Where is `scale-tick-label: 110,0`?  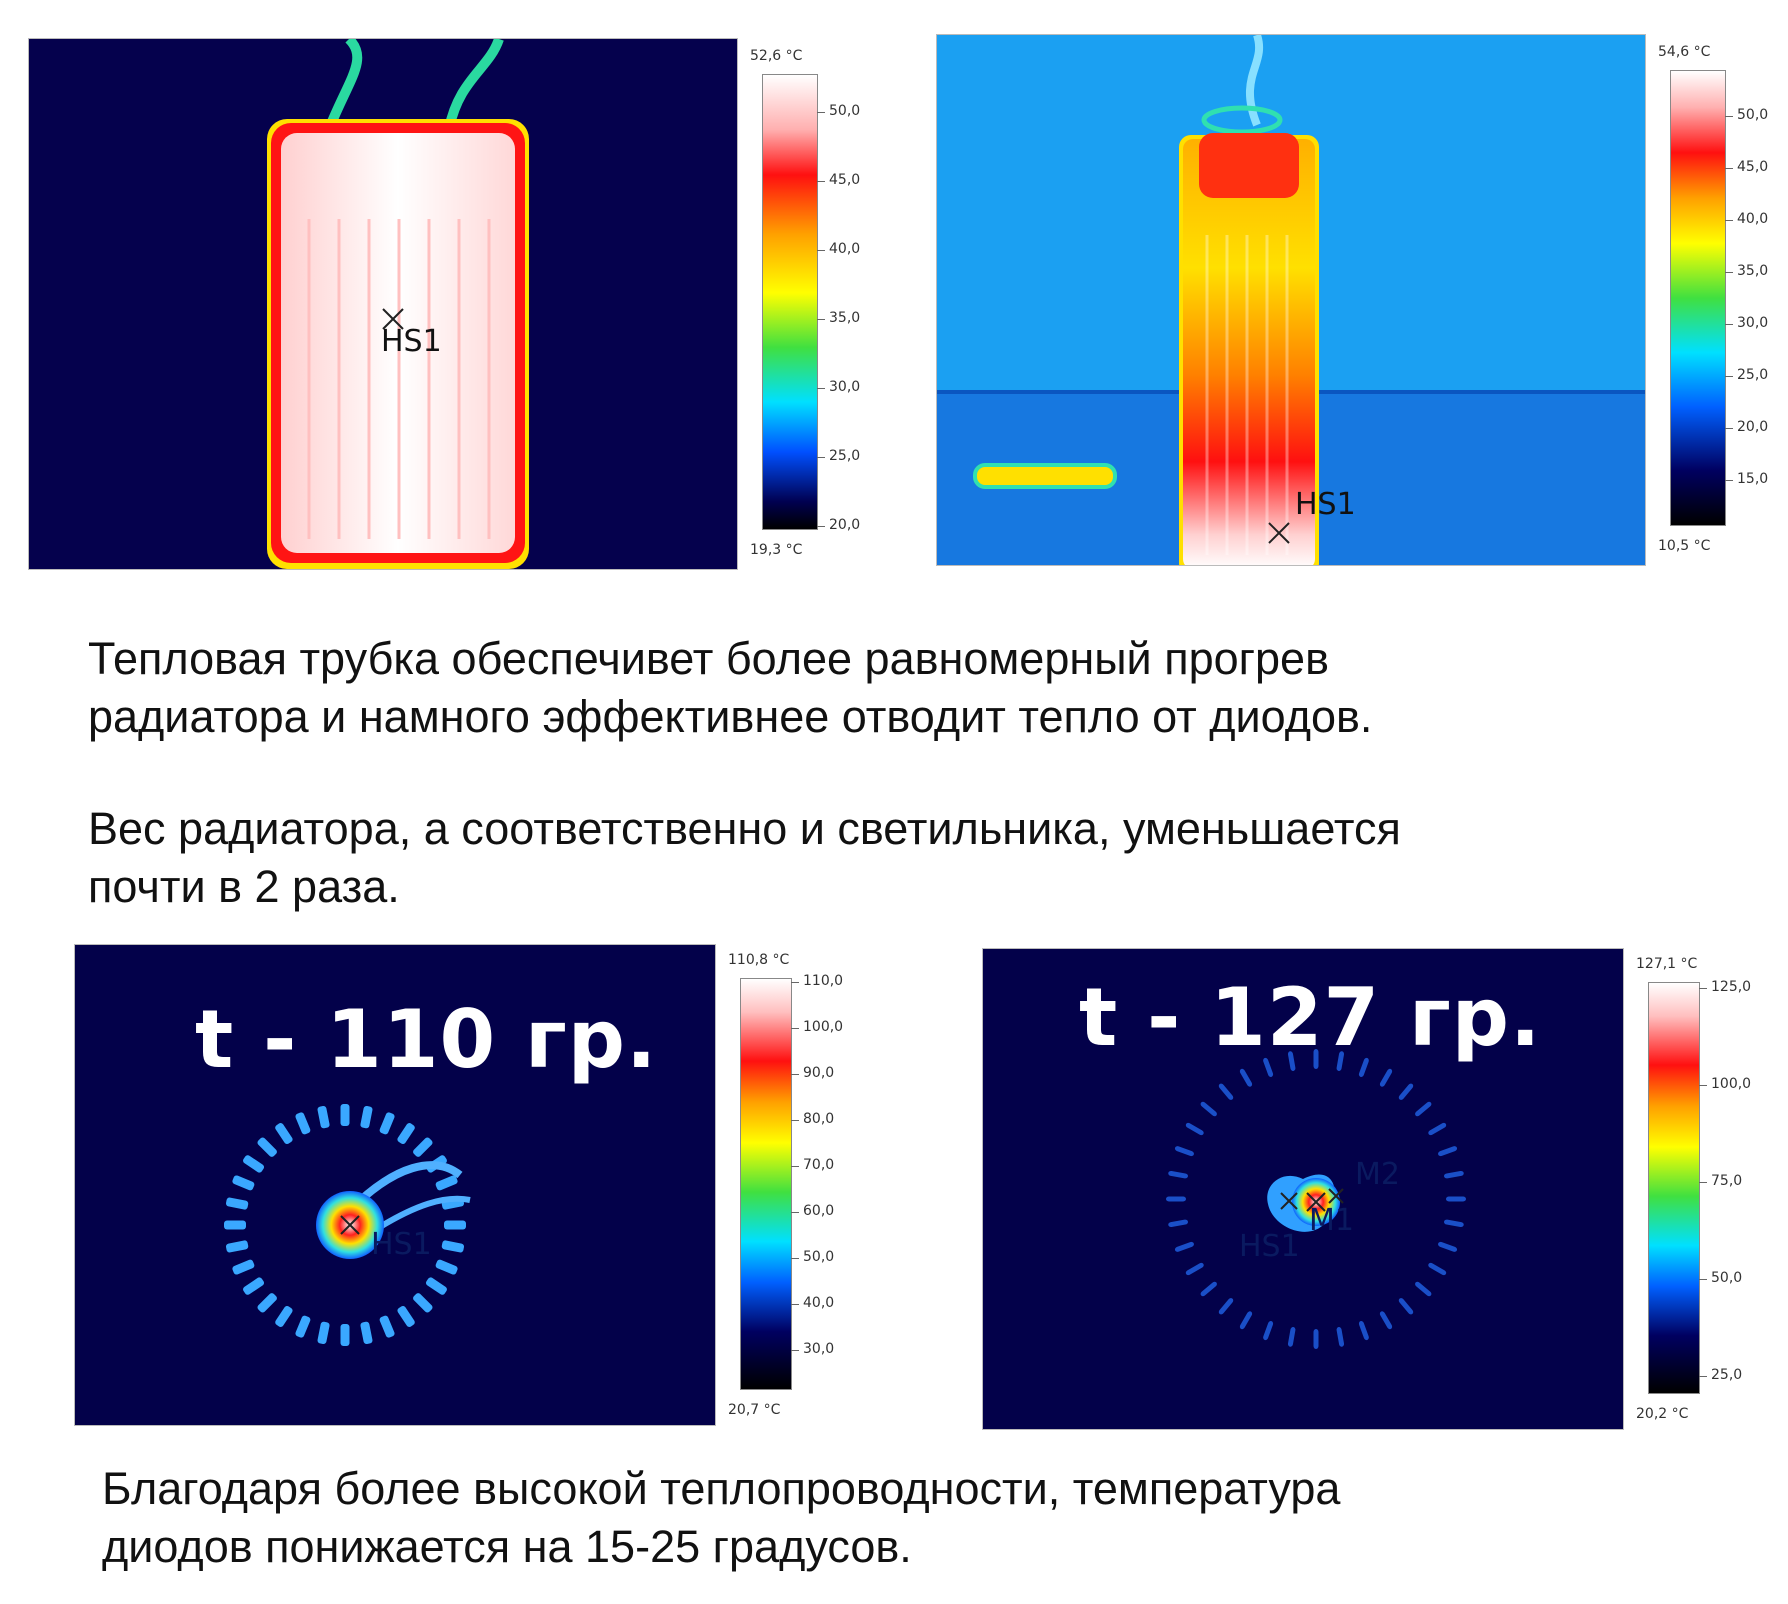 scale-tick-label: 110,0 is located at coordinates (823, 981).